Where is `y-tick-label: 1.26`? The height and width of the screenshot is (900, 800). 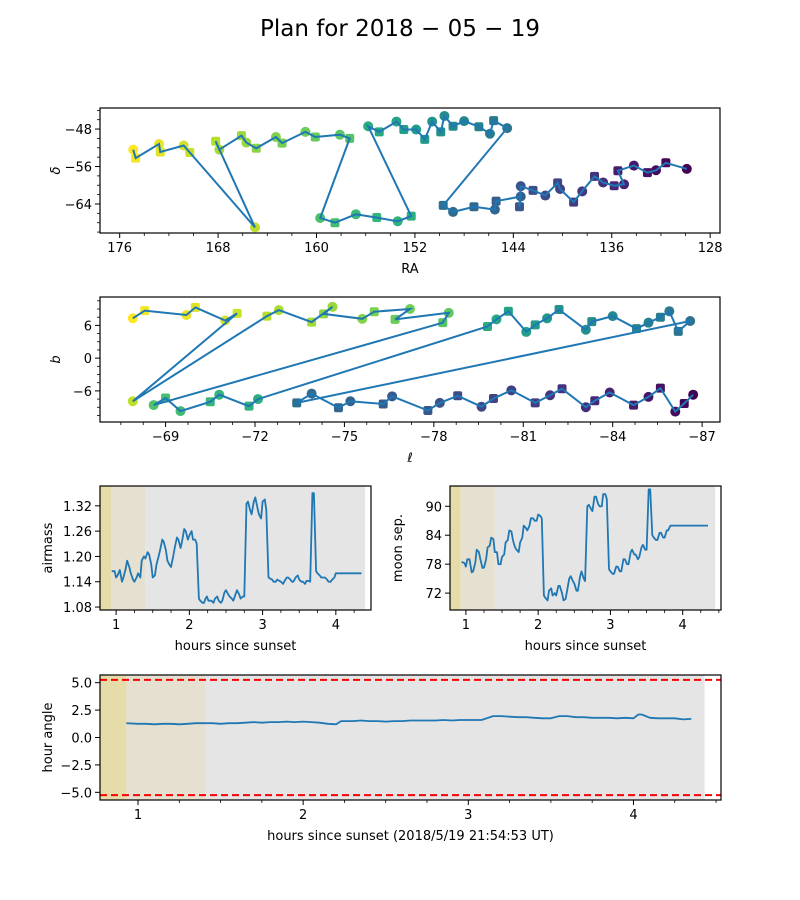 y-tick-label: 1.26 is located at coordinates (77, 532).